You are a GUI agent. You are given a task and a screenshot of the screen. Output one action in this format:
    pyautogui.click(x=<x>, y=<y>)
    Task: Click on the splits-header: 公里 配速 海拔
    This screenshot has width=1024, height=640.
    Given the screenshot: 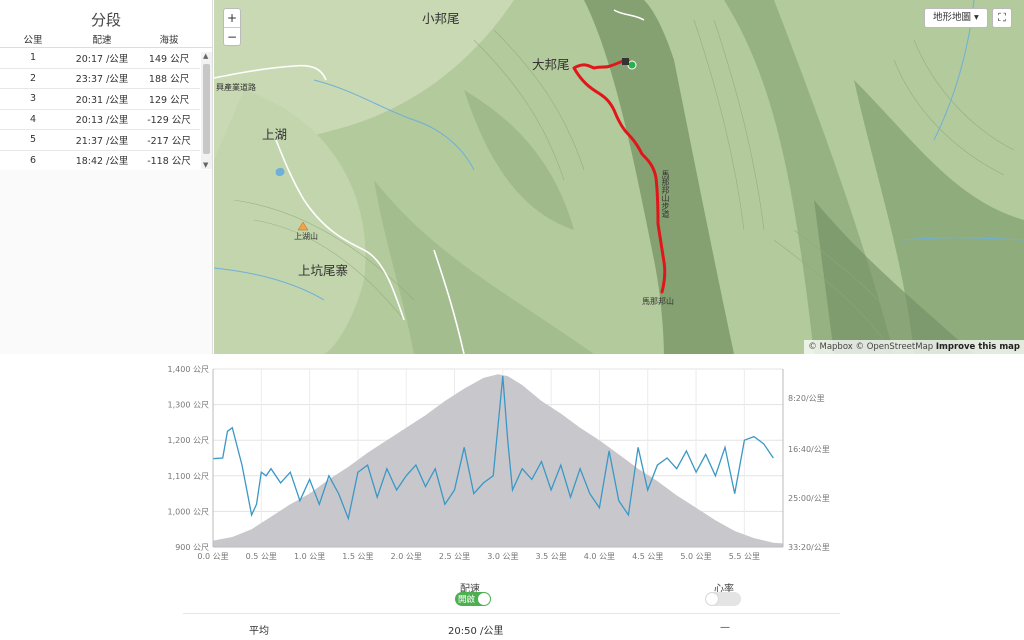 What is the action you would take?
    pyautogui.click(x=106, y=39)
    